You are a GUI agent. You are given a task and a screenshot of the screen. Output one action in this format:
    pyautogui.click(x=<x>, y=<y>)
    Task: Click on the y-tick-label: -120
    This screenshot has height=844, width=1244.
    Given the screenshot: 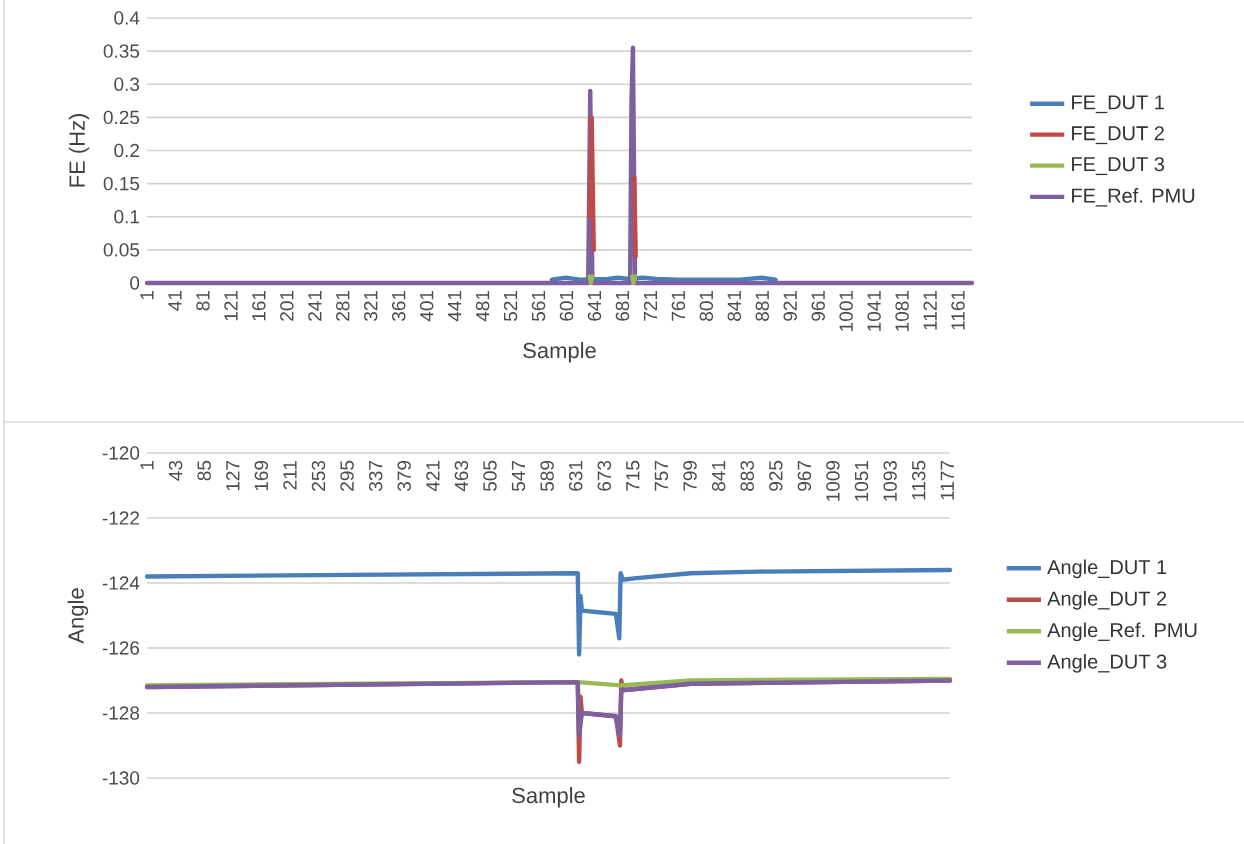 What is the action you would take?
    pyautogui.click(x=121, y=453)
    